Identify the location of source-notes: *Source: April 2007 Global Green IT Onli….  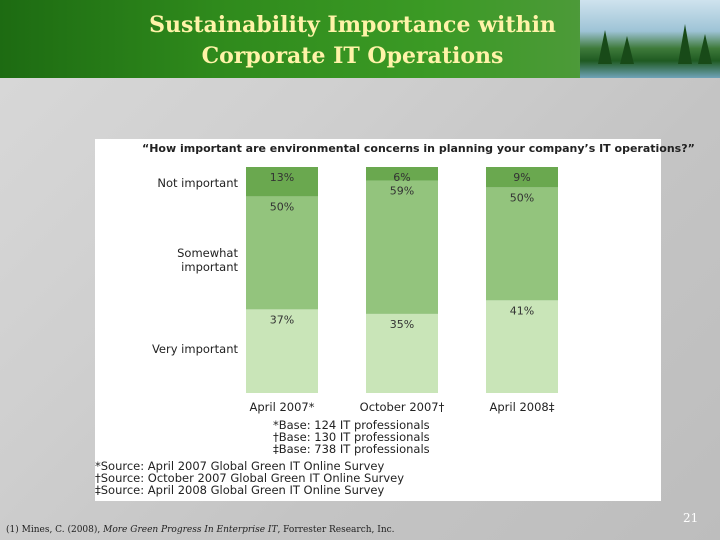
(249, 478).